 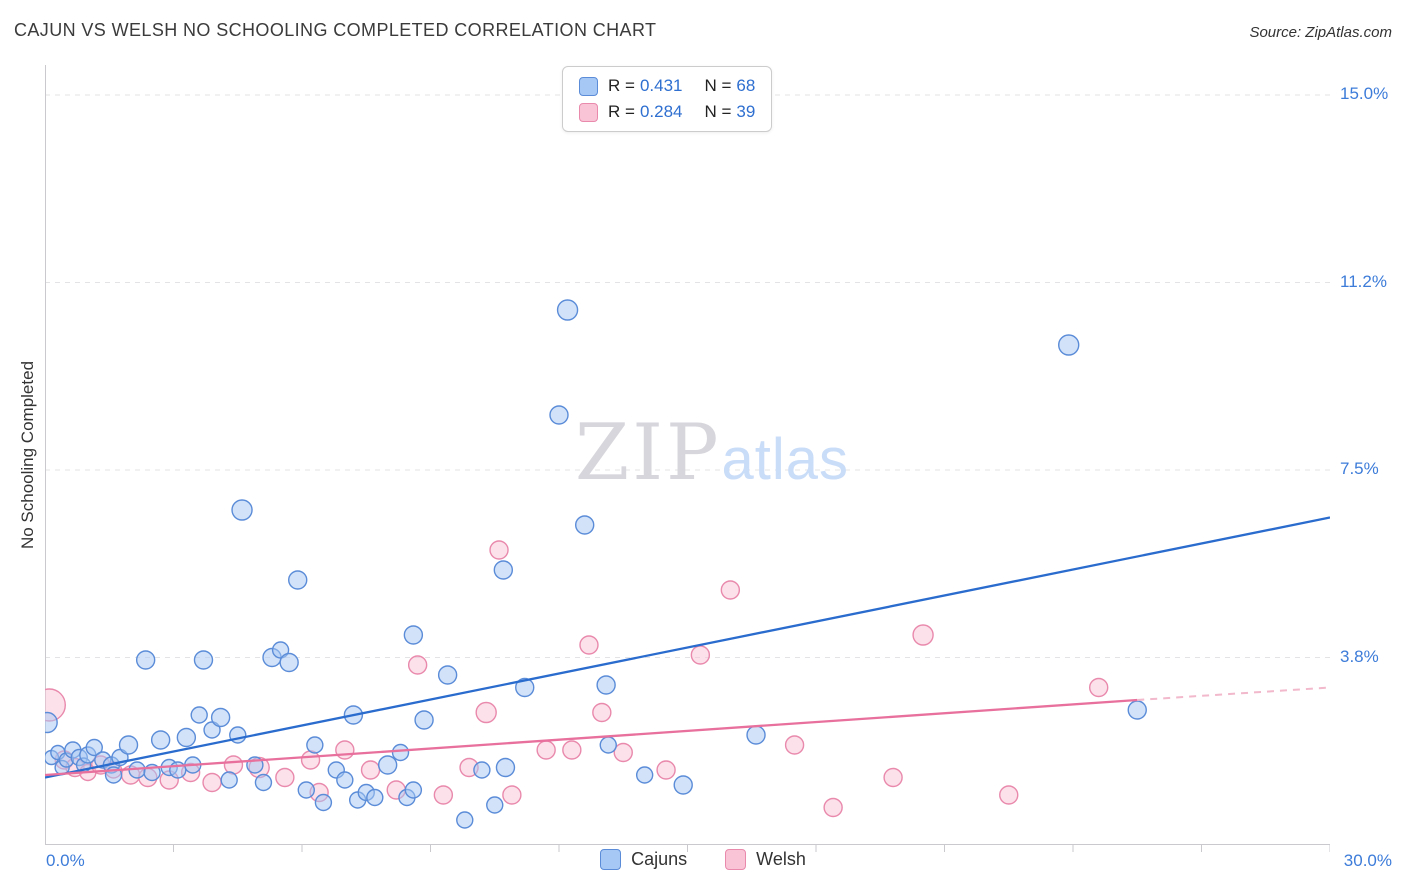 What do you see at coordinates (1363, 281) in the screenshot?
I see `y-tick-label: 11.2%` at bounding box center [1363, 281].